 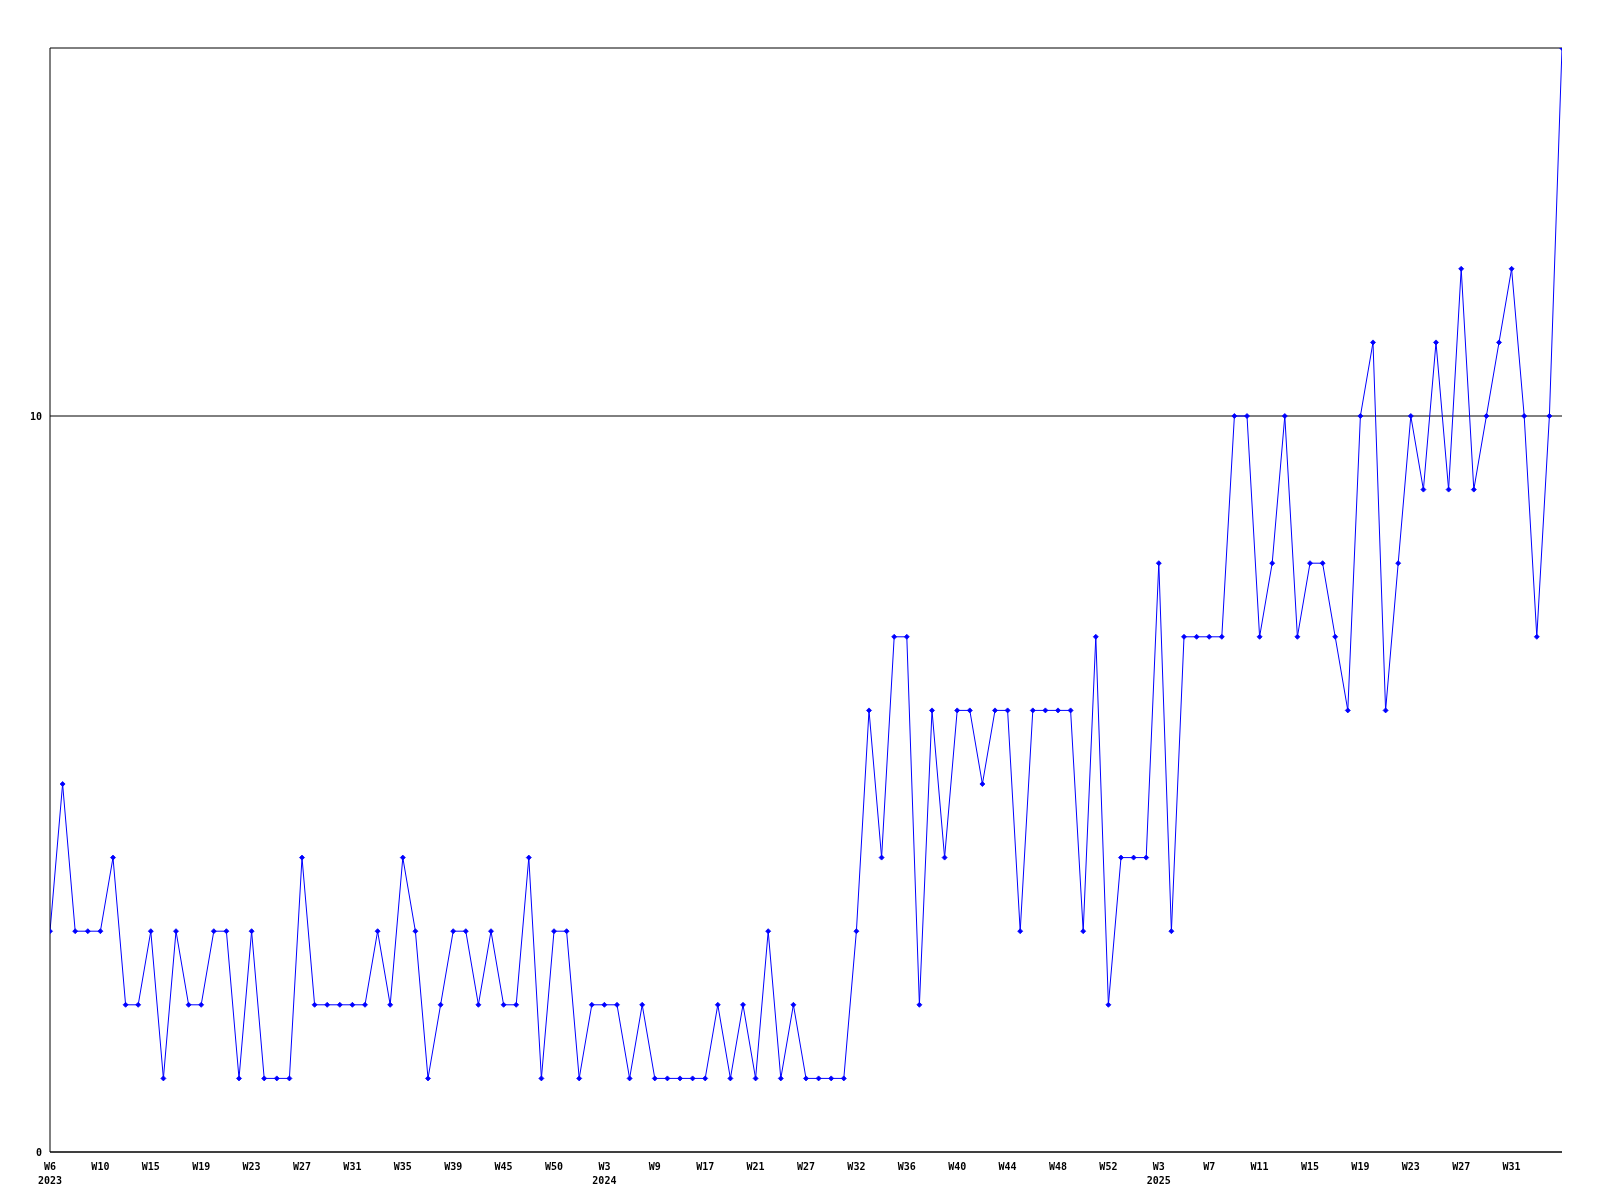 What do you see at coordinates (100, 1166) in the screenshot?
I see `x-tick-label: W10` at bounding box center [100, 1166].